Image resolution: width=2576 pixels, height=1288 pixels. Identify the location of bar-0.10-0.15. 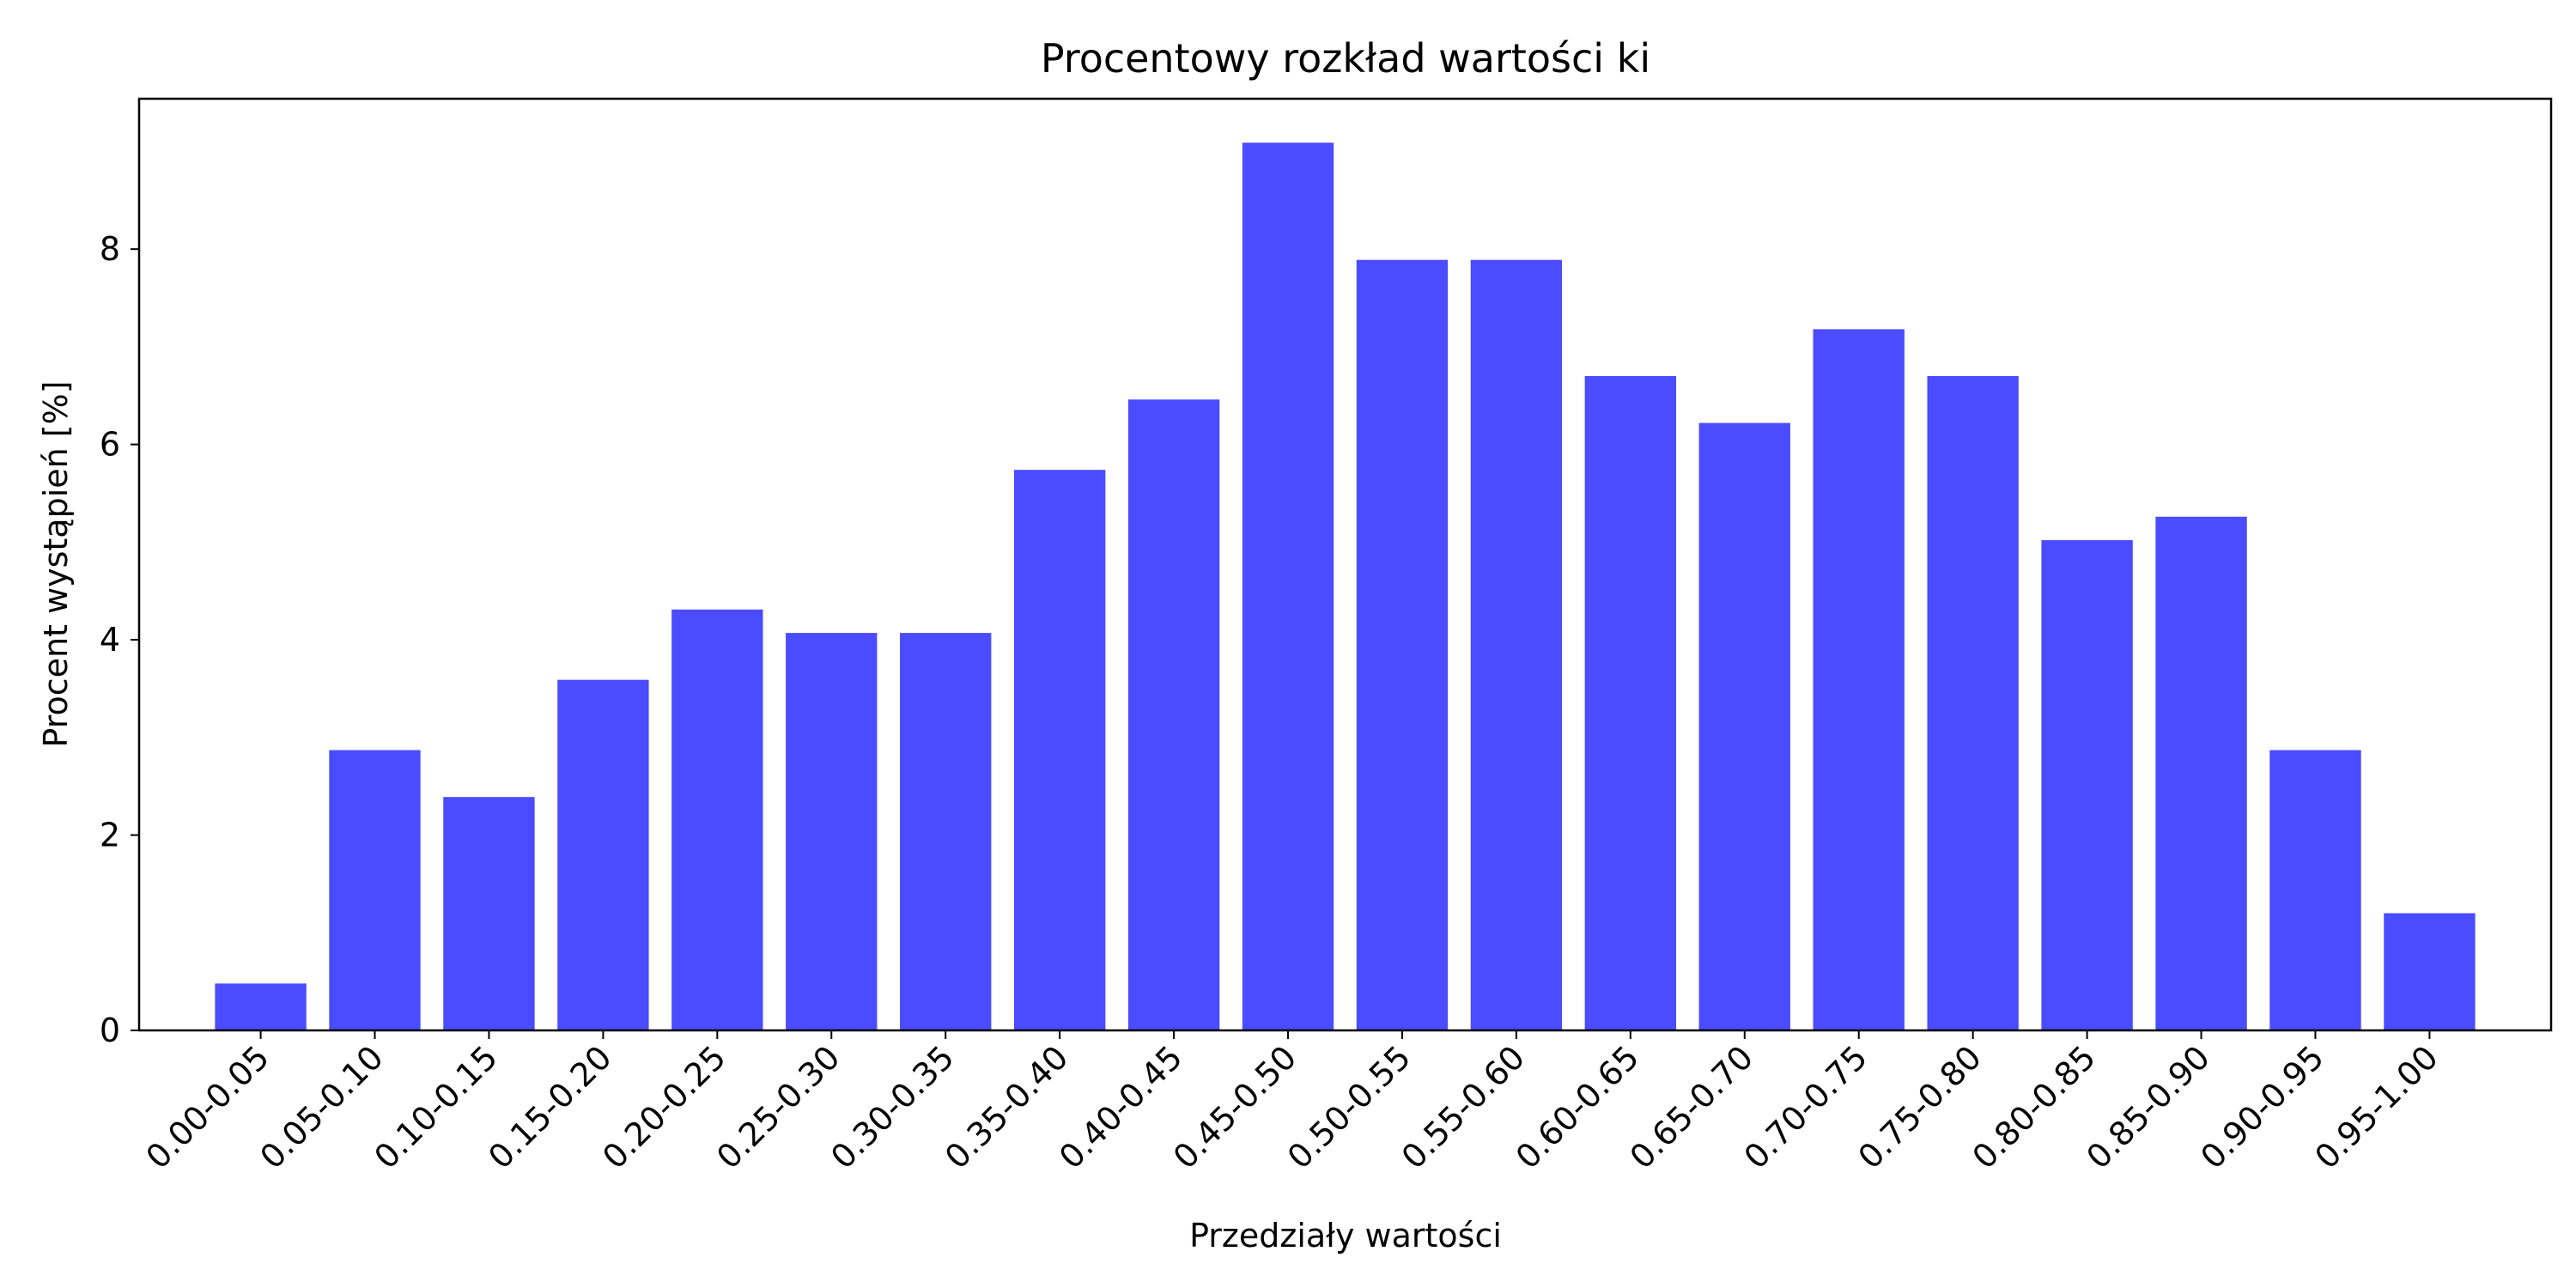
(489, 914).